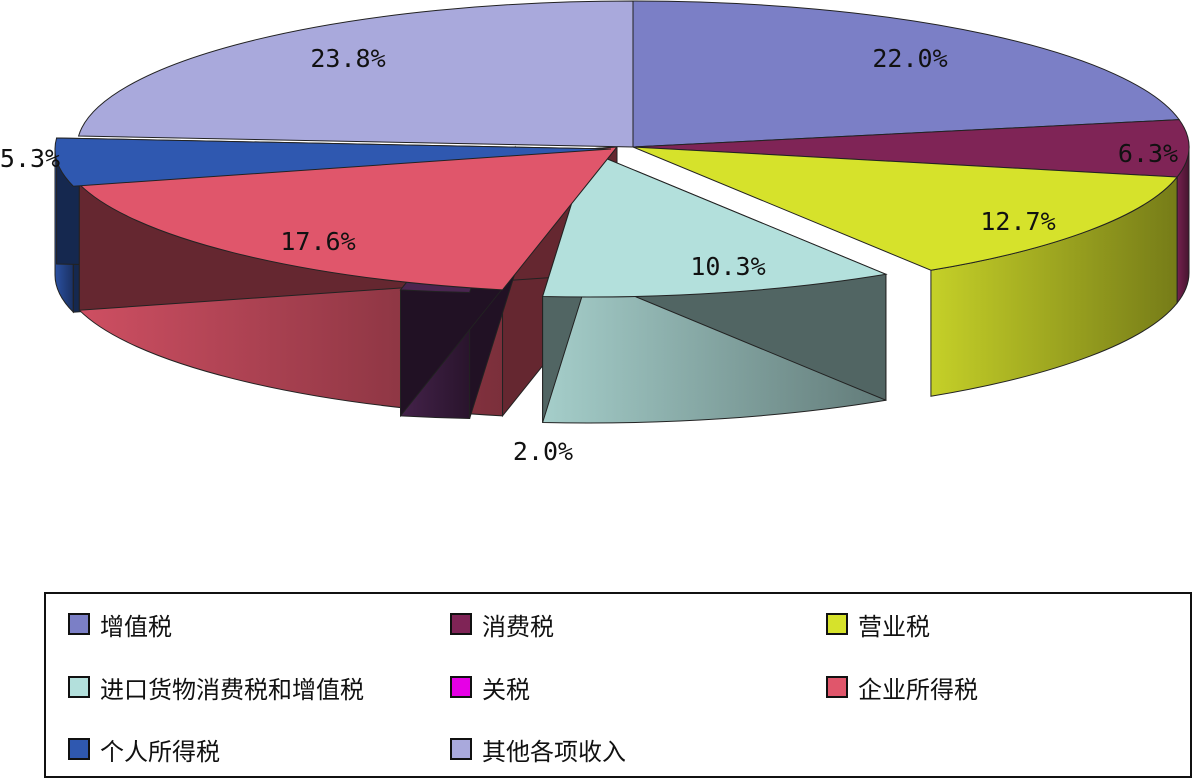  What do you see at coordinates (347, 58) in the screenshot?
I see `data-label-7: 23.8%` at bounding box center [347, 58].